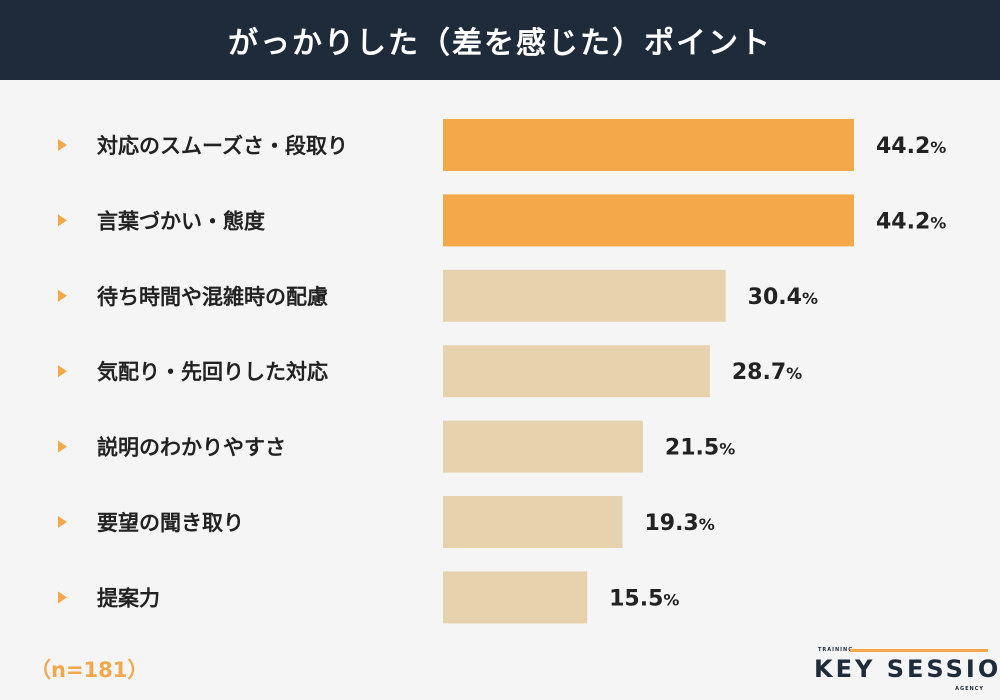 The image size is (1000, 700). I want to click on title-banner: がっかりした（差を感じた）ポイント, so click(500, 40).